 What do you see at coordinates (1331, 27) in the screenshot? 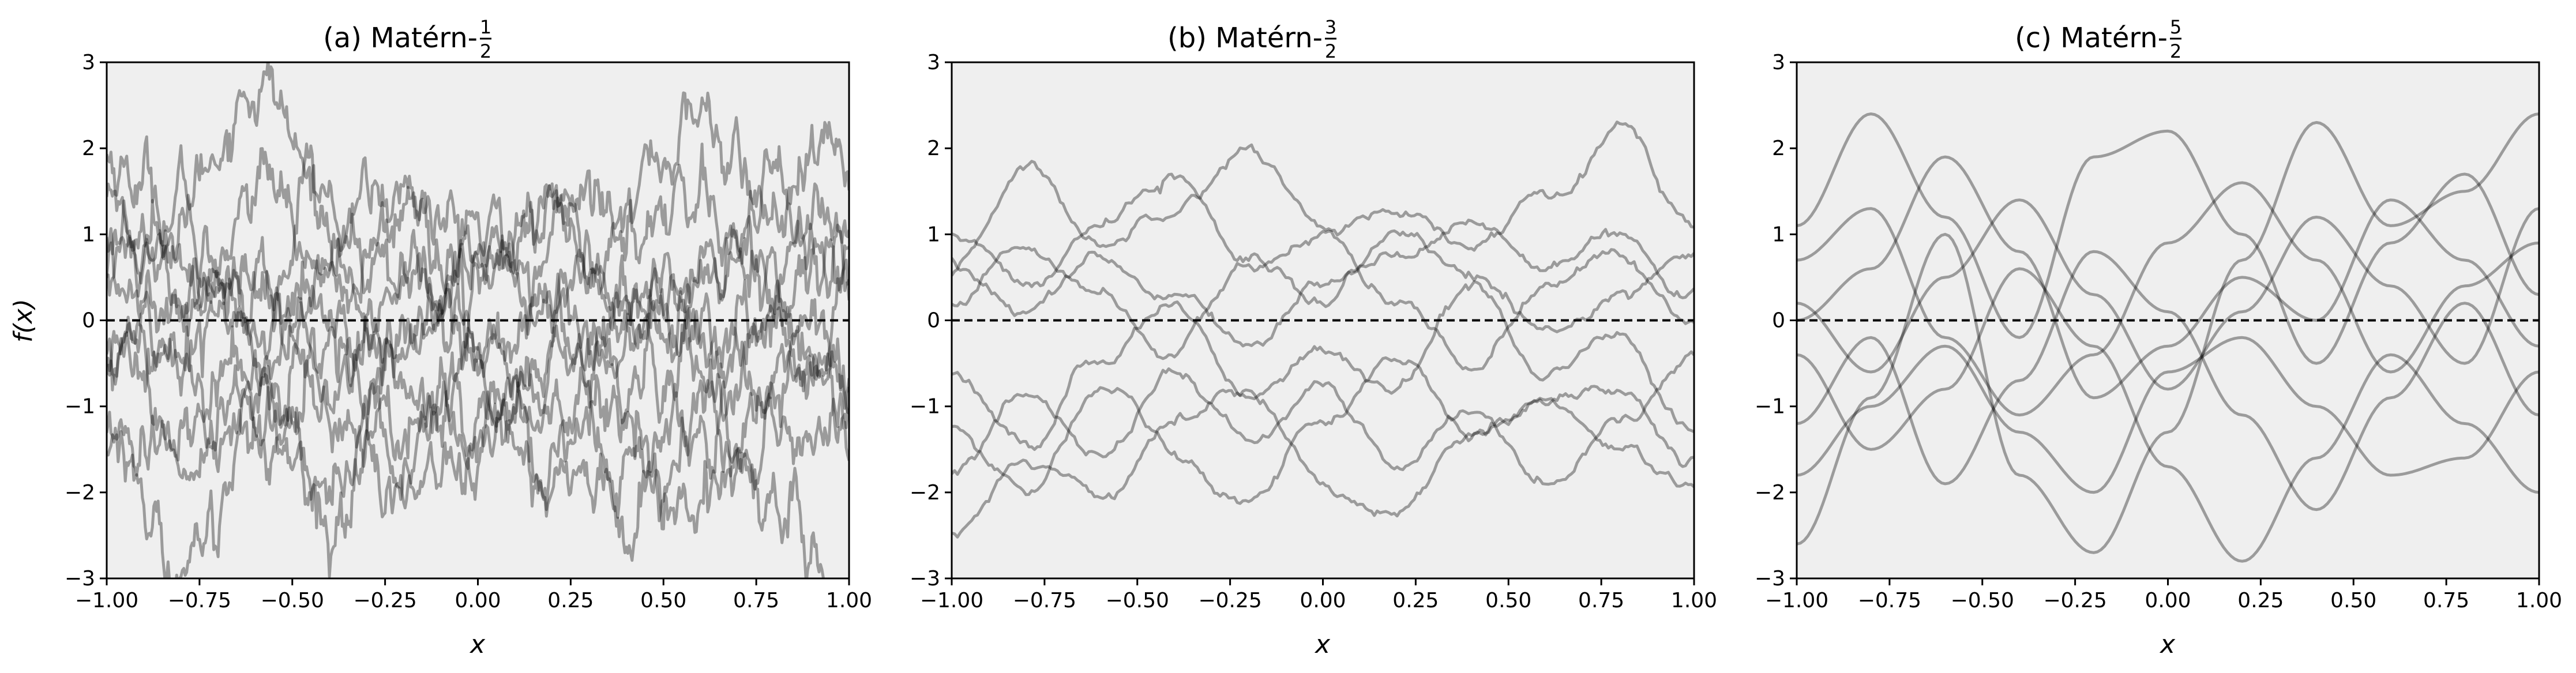
I see `title-fraction-numerator: 3` at bounding box center [1331, 27].